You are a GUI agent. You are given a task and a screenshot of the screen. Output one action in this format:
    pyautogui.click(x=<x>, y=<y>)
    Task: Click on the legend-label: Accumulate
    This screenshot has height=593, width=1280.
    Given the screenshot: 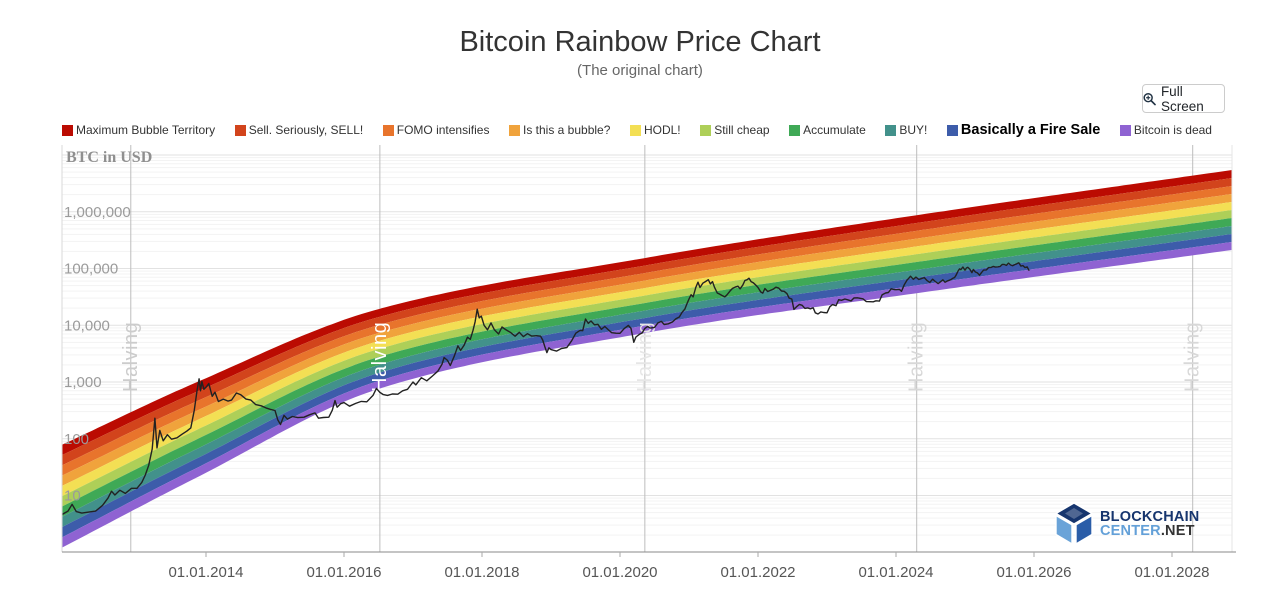 What is the action you would take?
    pyautogui.click(x=834, y=130)
    